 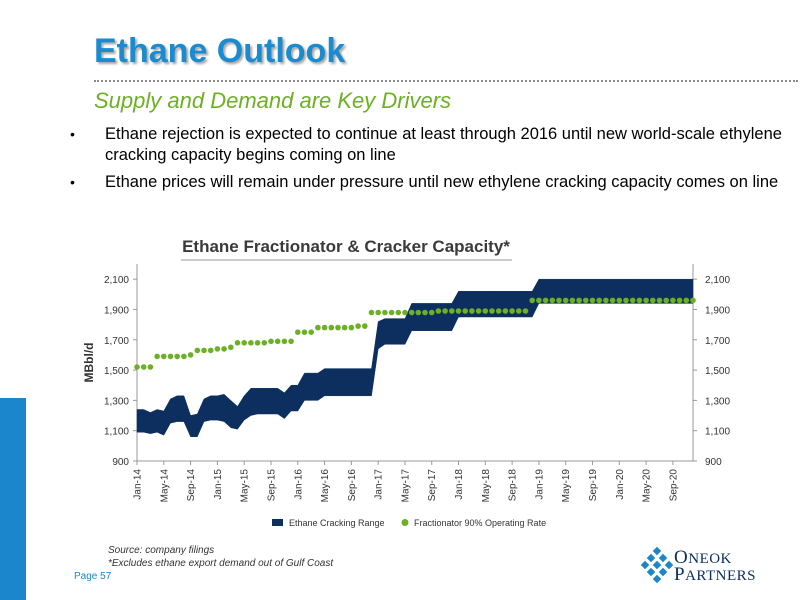 What do you see at coordinates (539, 484) in the screenshot?
I see `x-tick-label: Jan-19` at bounding box center [539, 484].